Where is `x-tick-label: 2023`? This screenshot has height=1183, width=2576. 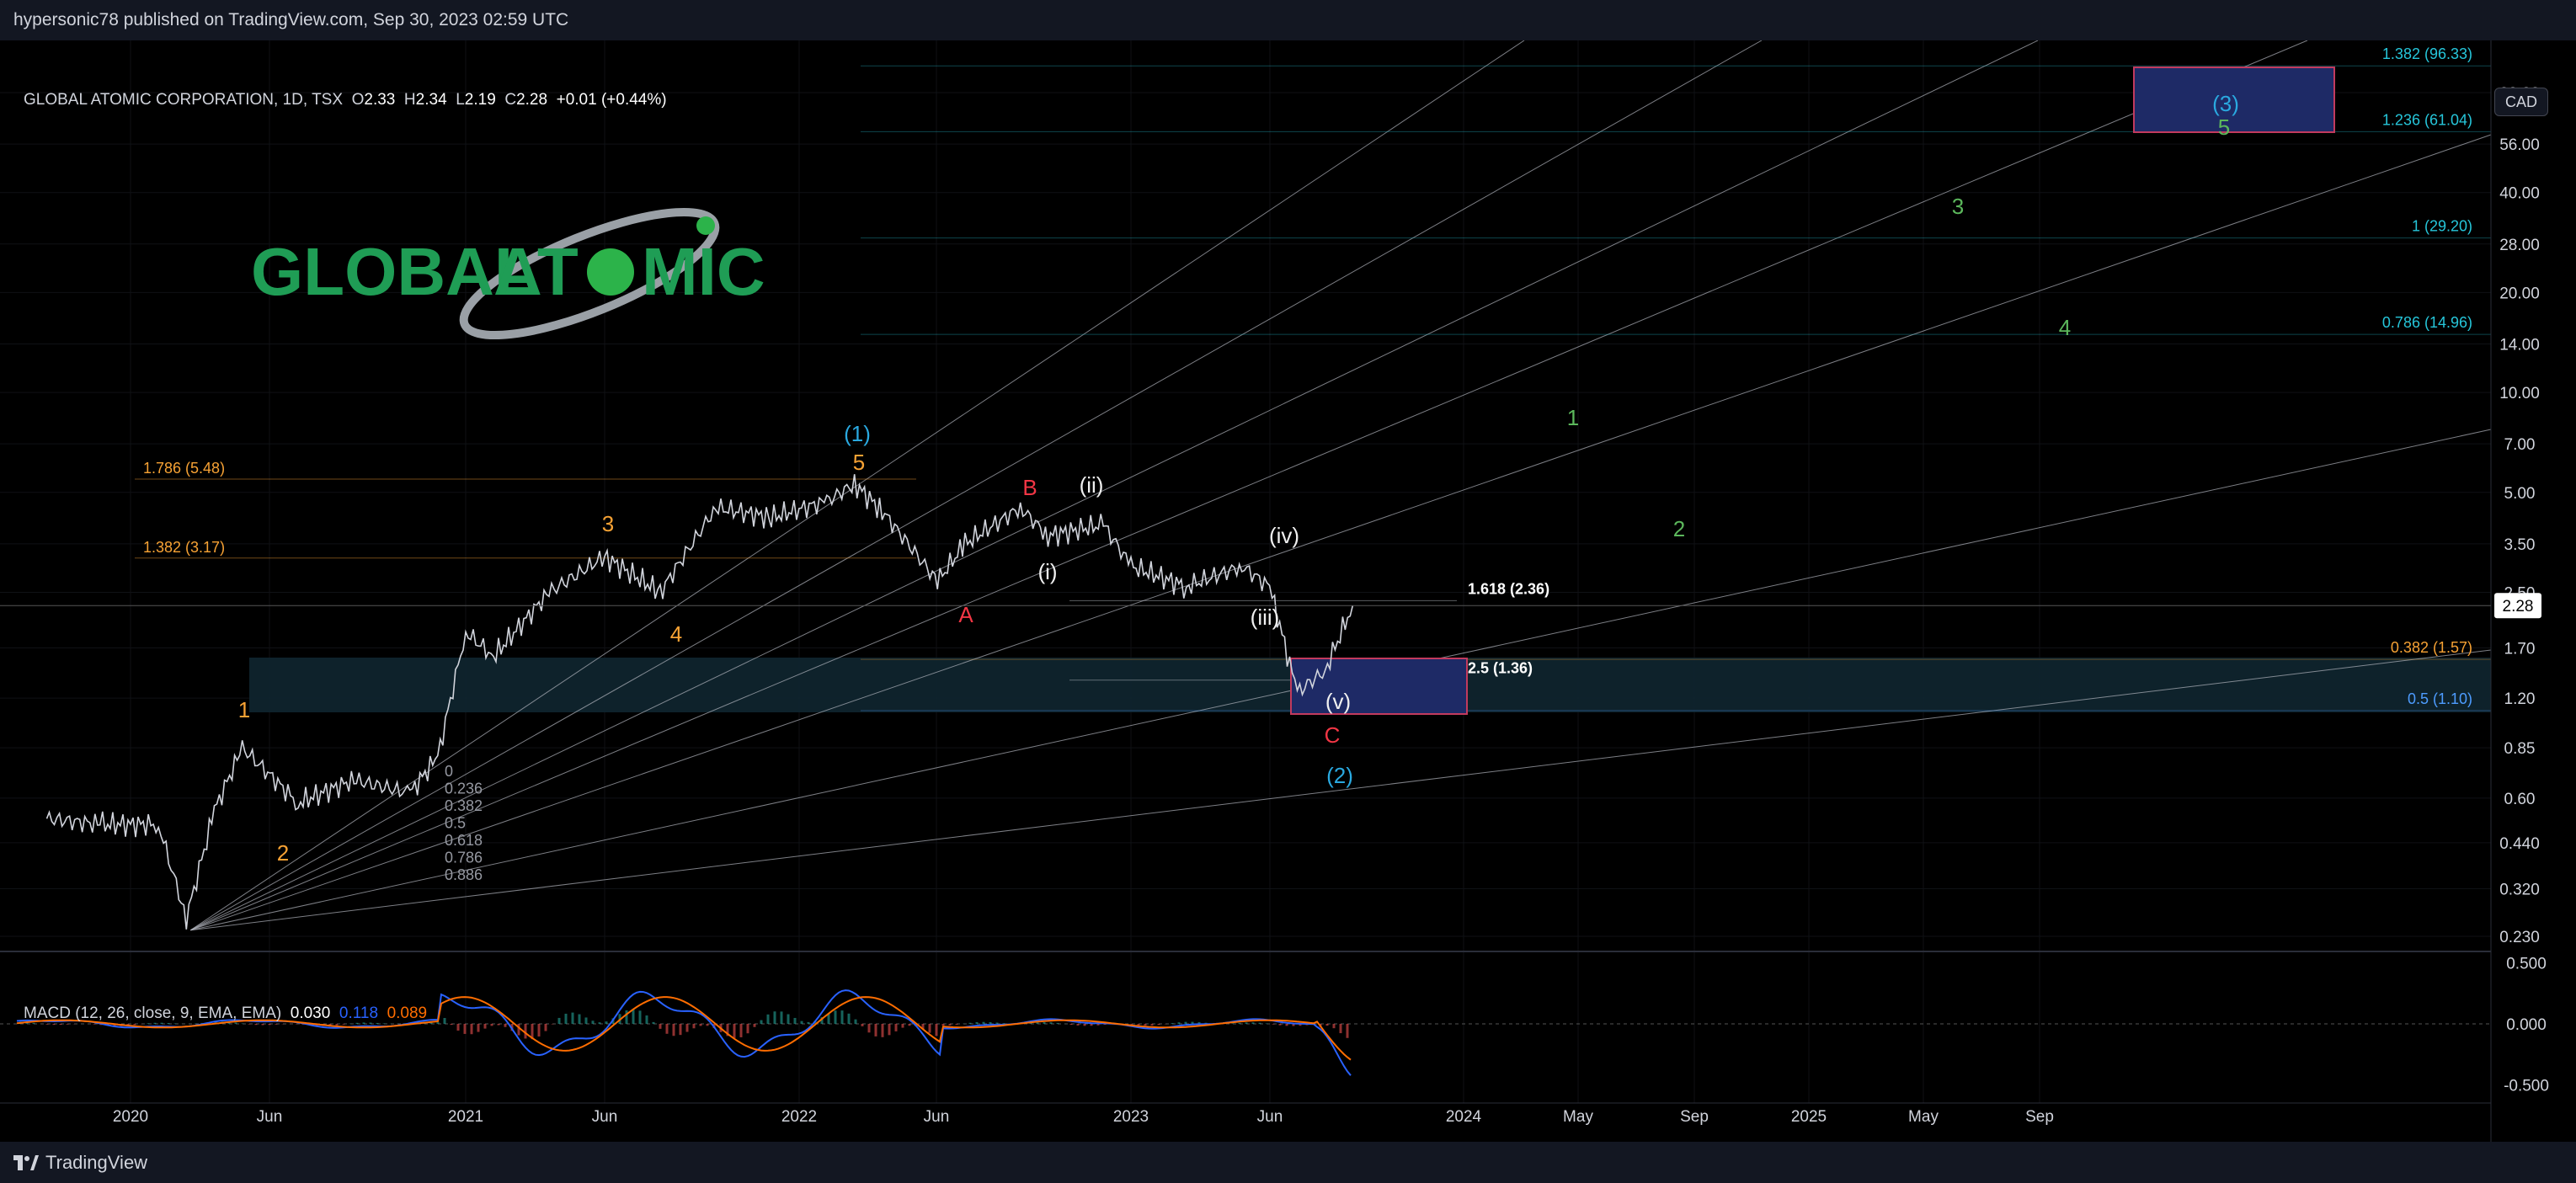 x-tick-label: 2023 is located at coordinates (1131, 1117).